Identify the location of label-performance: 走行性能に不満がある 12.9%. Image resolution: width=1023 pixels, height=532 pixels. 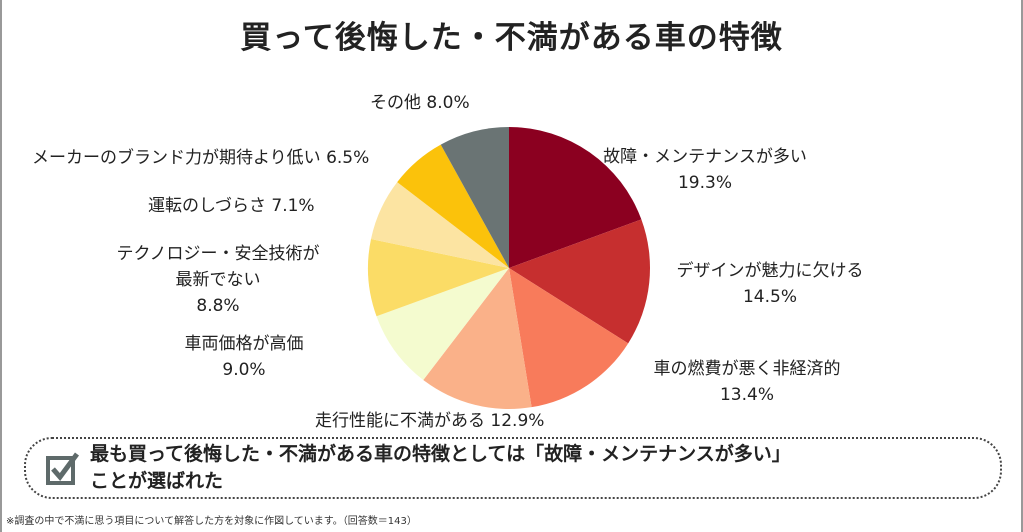
(430, 421).